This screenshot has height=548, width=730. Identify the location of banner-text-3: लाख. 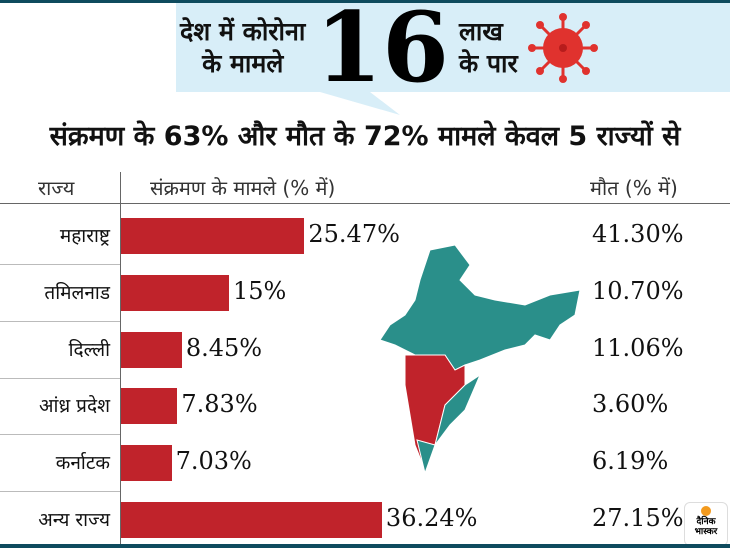
(480, 31).